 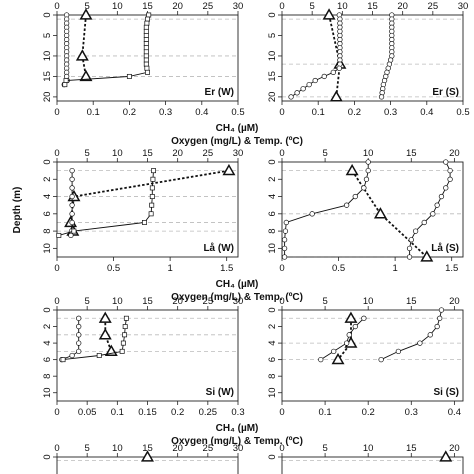 What do you see at coordinates (17, 210) in the screenshot?
I see `depth-axis-title: Depth (m)` at bounding box center [17, 210].